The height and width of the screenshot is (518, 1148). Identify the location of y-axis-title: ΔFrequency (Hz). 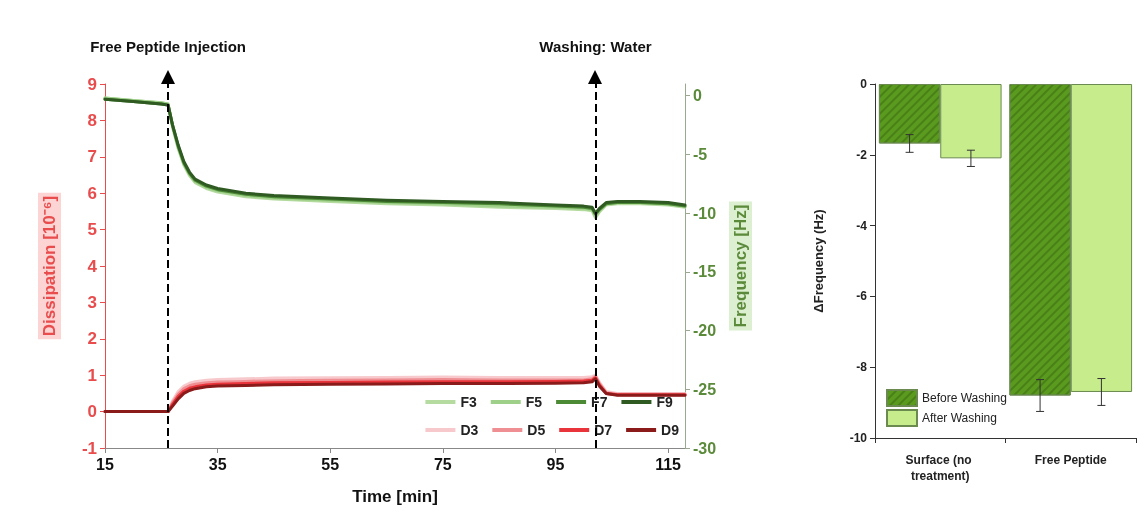
(818, 261).